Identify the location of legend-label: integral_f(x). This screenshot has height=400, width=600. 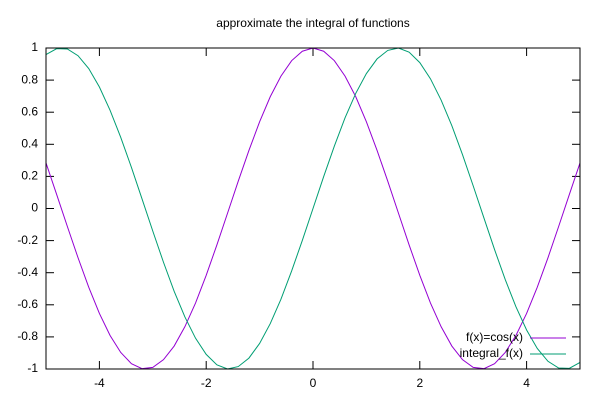
(491, 353).